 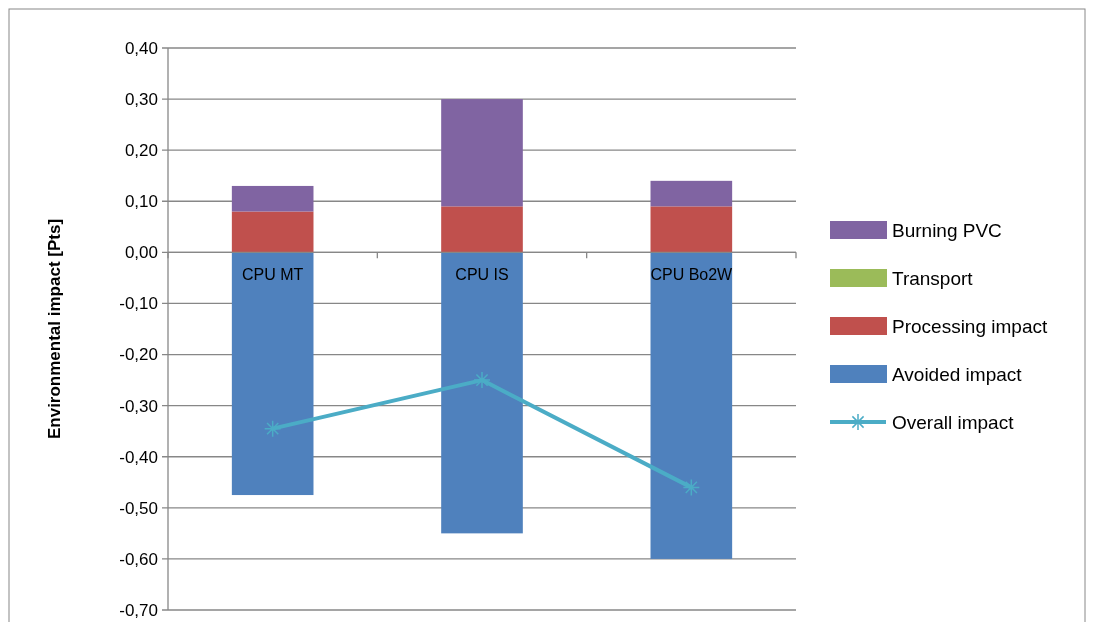 What do you see at coordinates (273, 275) in the screenshot?
I see `x-tick-label: CPU MT` at bounding box center [273, 275].